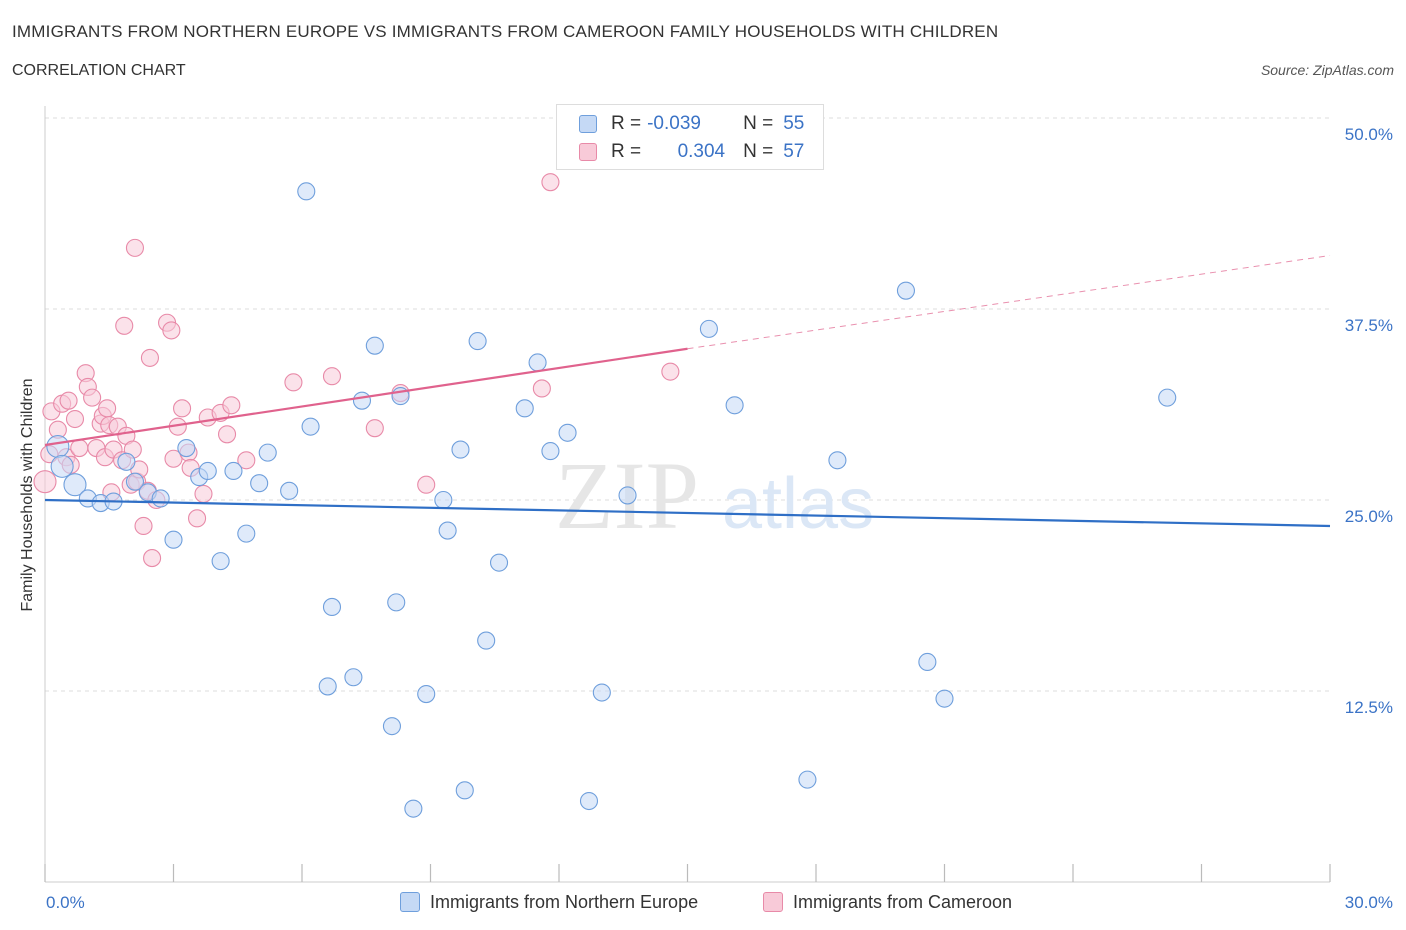  Describe the element at coordinates (1369, 902) in the screenshot. I see `x-tick-label: 30.0%` at that location.